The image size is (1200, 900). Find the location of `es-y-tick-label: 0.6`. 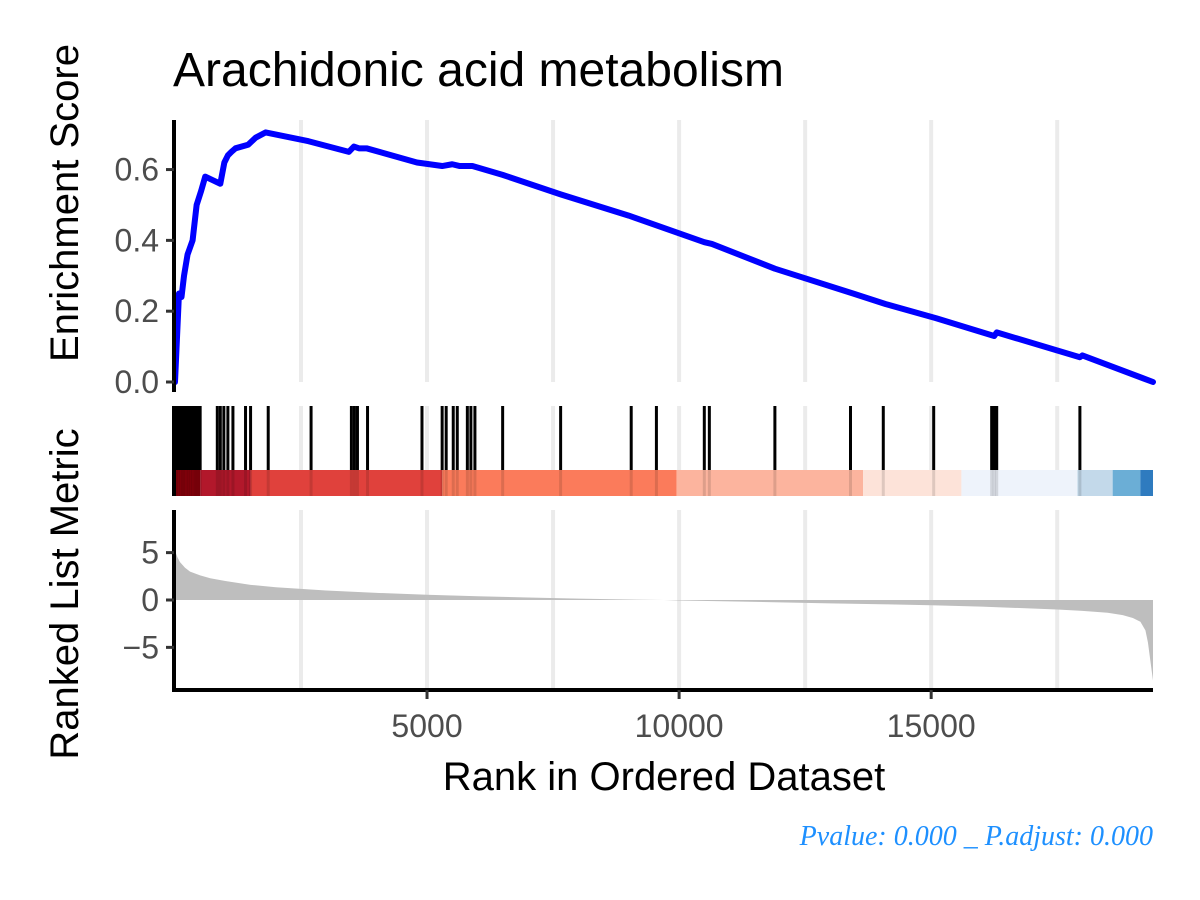

es-y-tick-label: 0.6 is located at coordinates (137, 170).